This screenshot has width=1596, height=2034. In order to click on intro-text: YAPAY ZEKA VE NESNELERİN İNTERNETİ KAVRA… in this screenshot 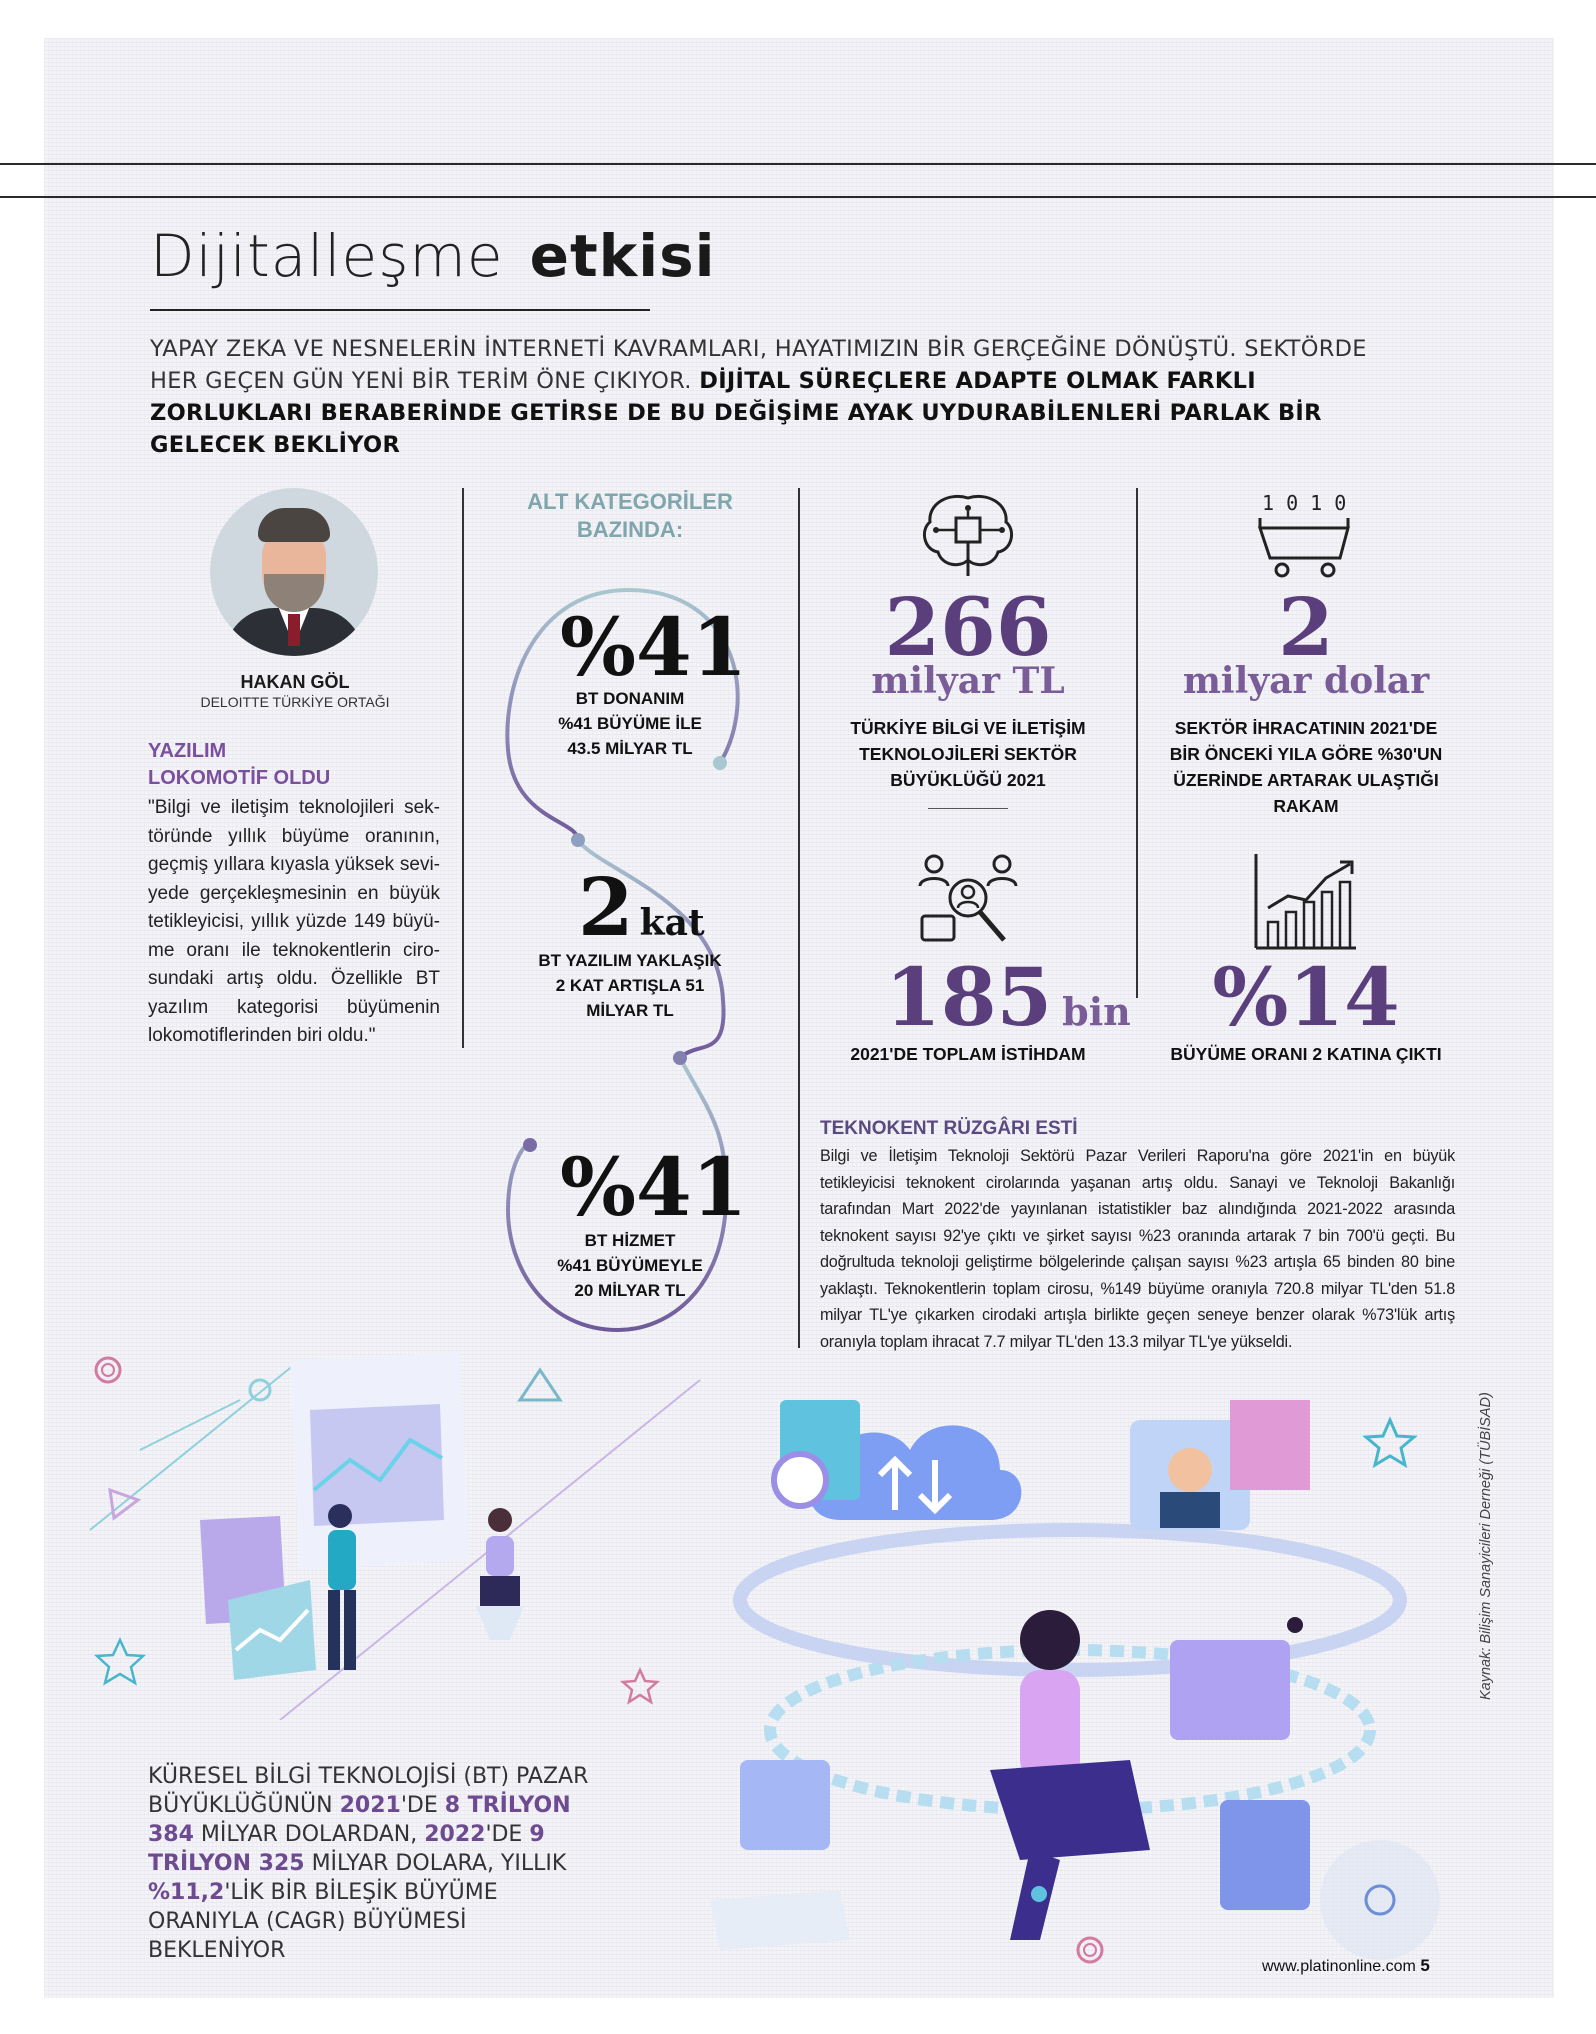, I will do `click(765, 397)`.